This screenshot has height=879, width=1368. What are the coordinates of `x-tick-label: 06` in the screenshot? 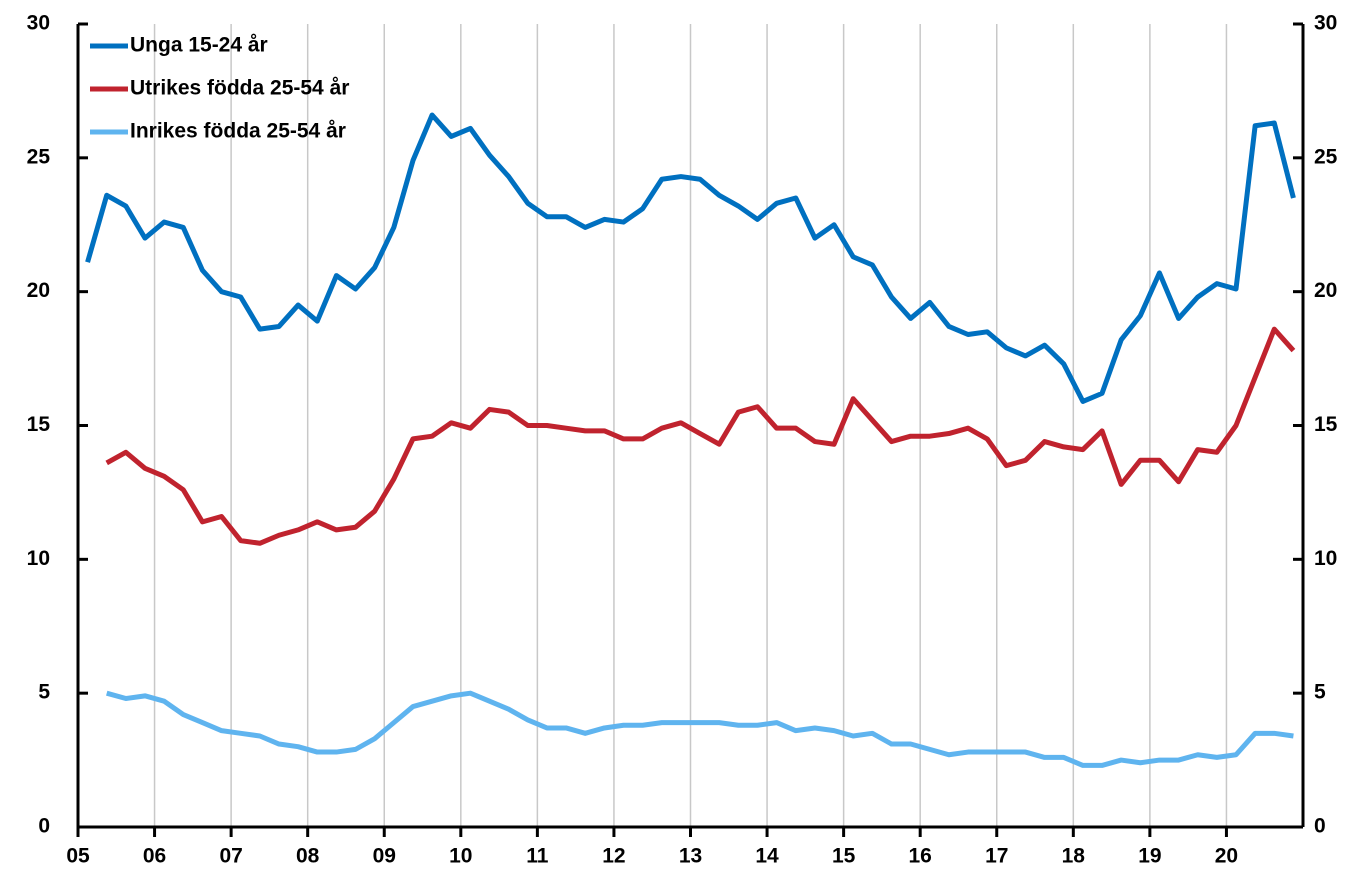 It's located at (154, 856).